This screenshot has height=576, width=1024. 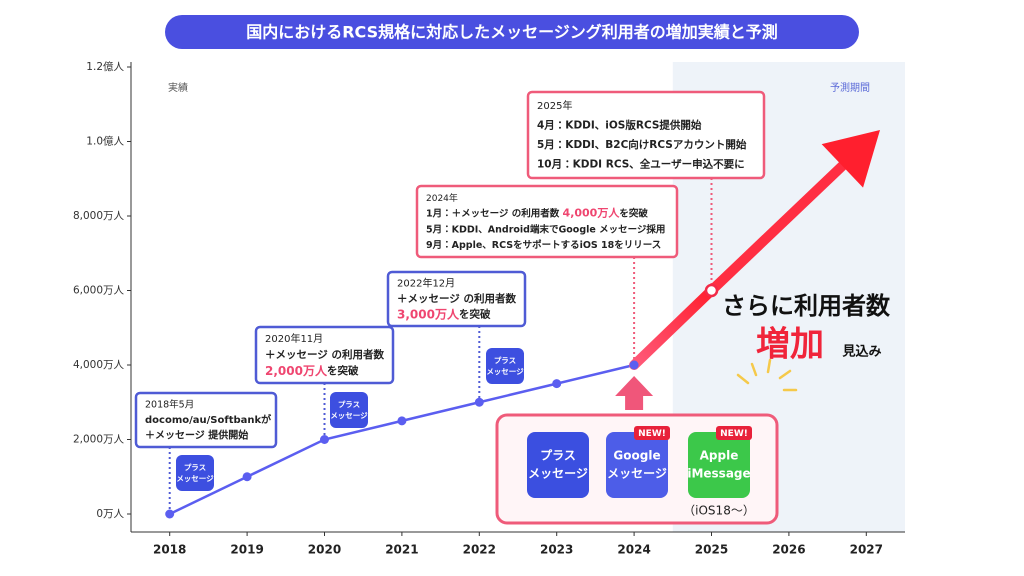 I want to click on annotation-text: 4,000万人, so click(x=592, y=213).